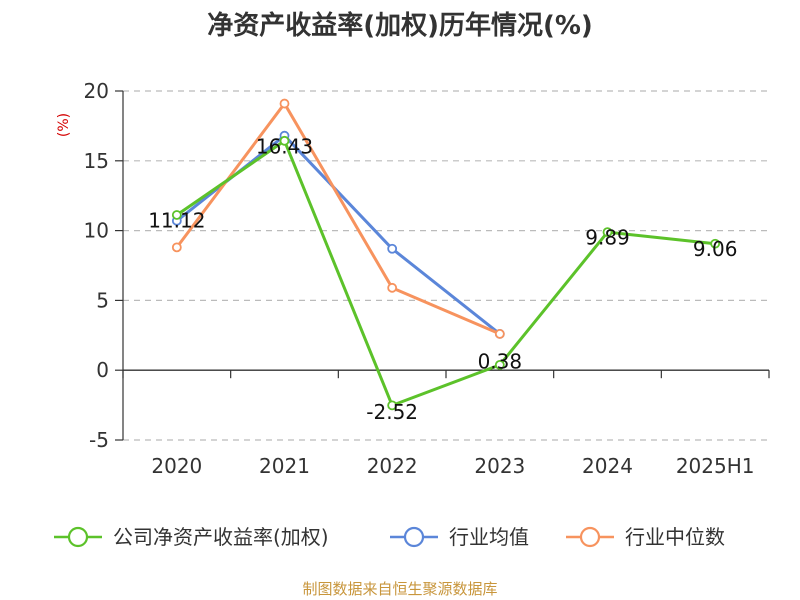  I want to click on data-label: 9.89, so click(607, 238).